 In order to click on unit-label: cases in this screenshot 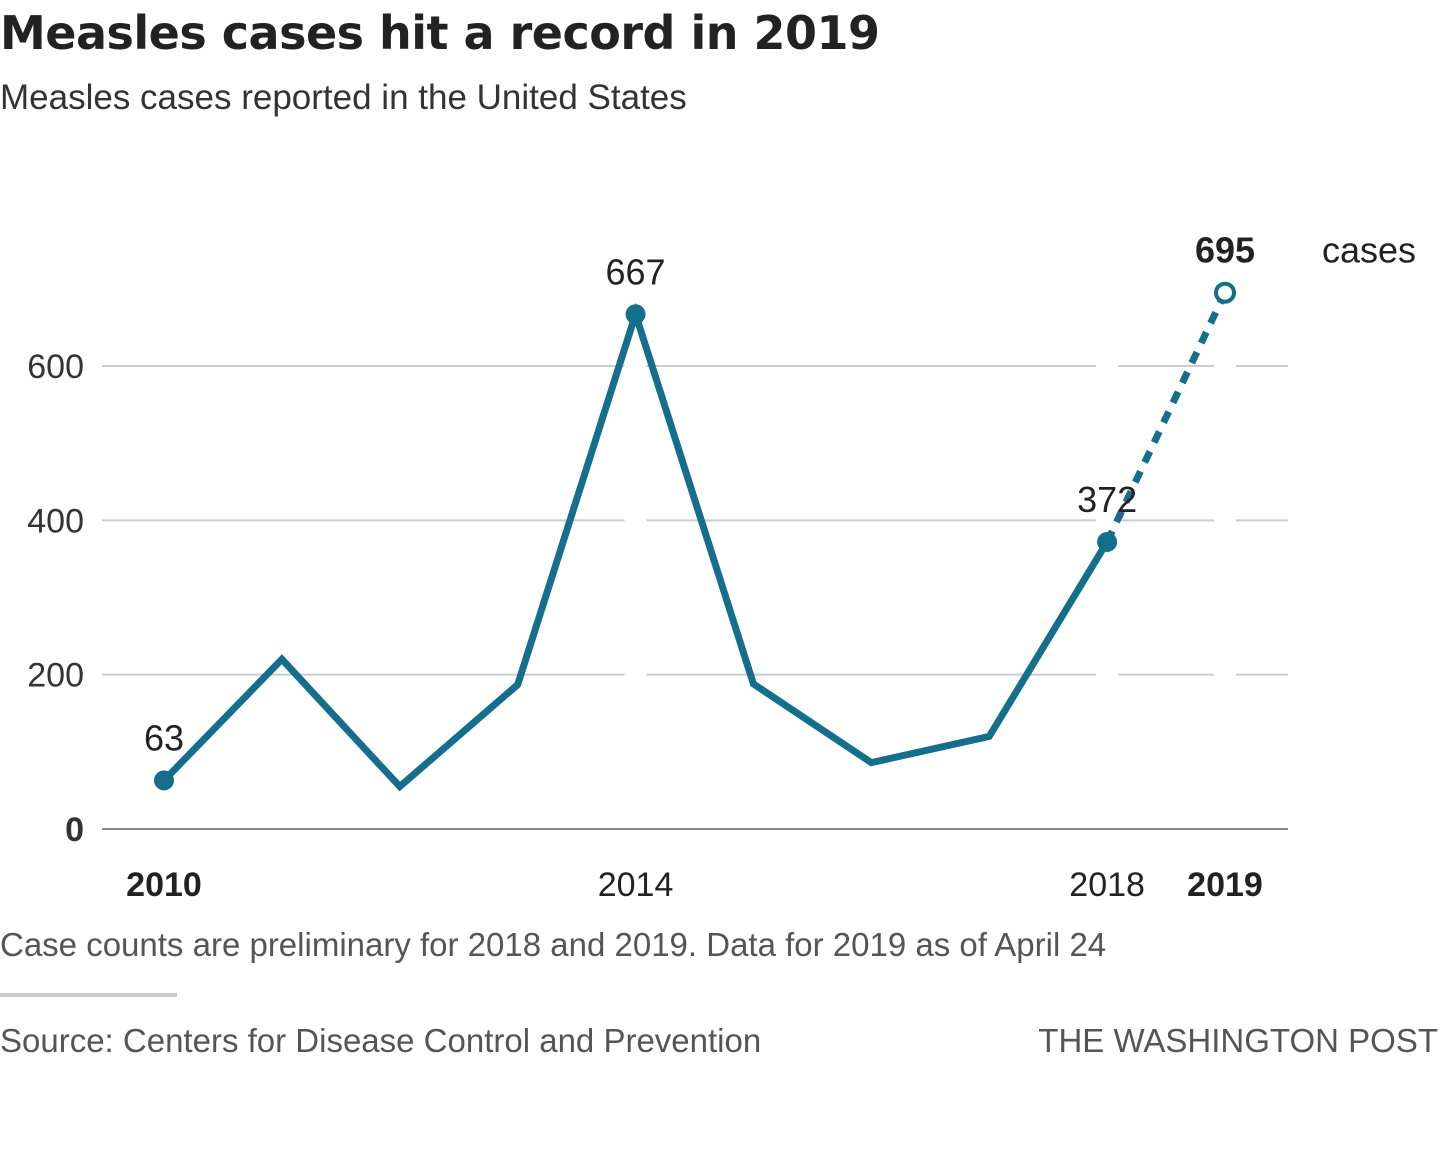, I will do `click(1369, 250)`.